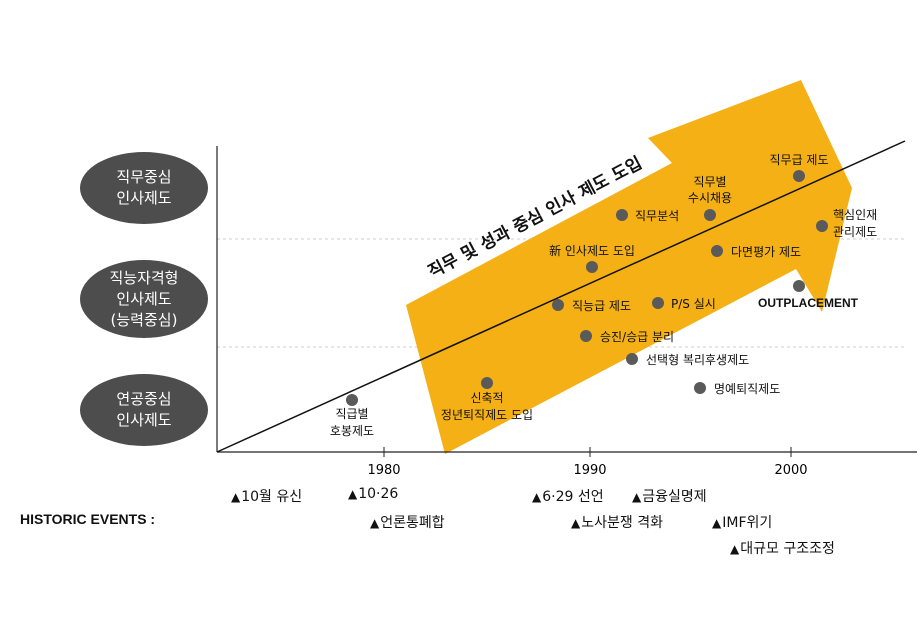 The image size is (921, 637). What do you see at coordinates (351, 414) in the screenshot?
I see `milestone-label: 직급별` at bounding box center [351, 414].